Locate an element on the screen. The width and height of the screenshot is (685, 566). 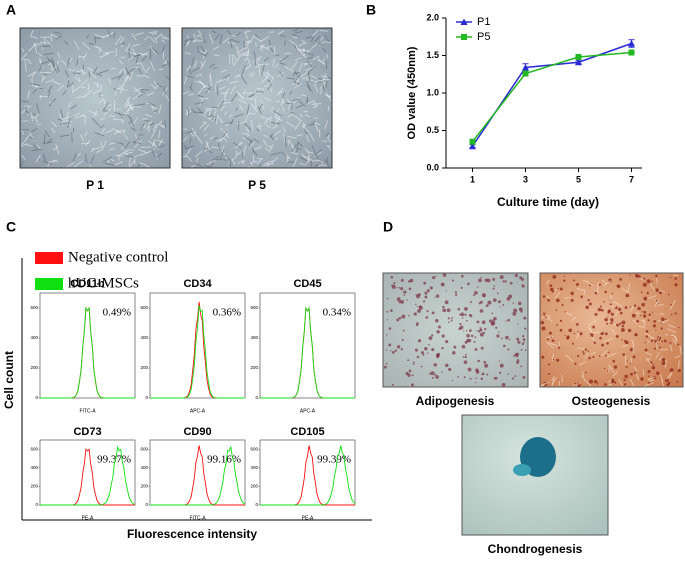
y-tick-label: 200 is located at coordinates (34, 367).